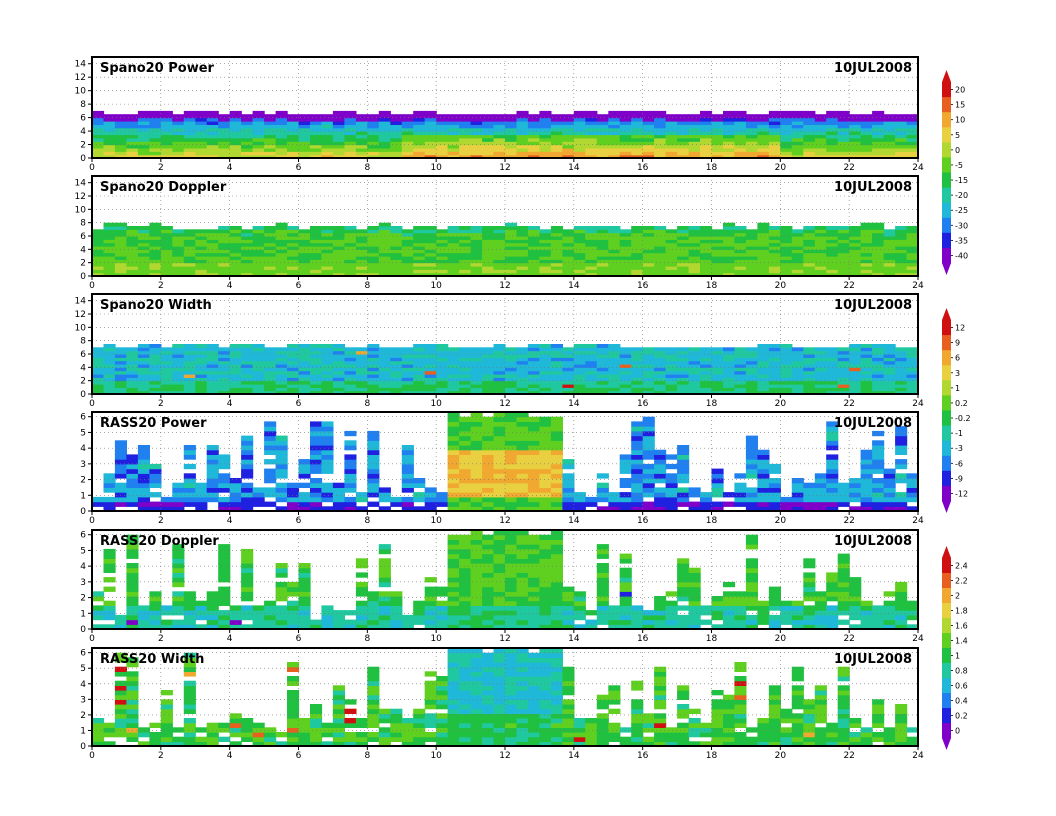 The image size is (1056, 816). Describe the element at coordinates (643, 286) in the screenshot. I see `x-tick-label: 16` at that location.